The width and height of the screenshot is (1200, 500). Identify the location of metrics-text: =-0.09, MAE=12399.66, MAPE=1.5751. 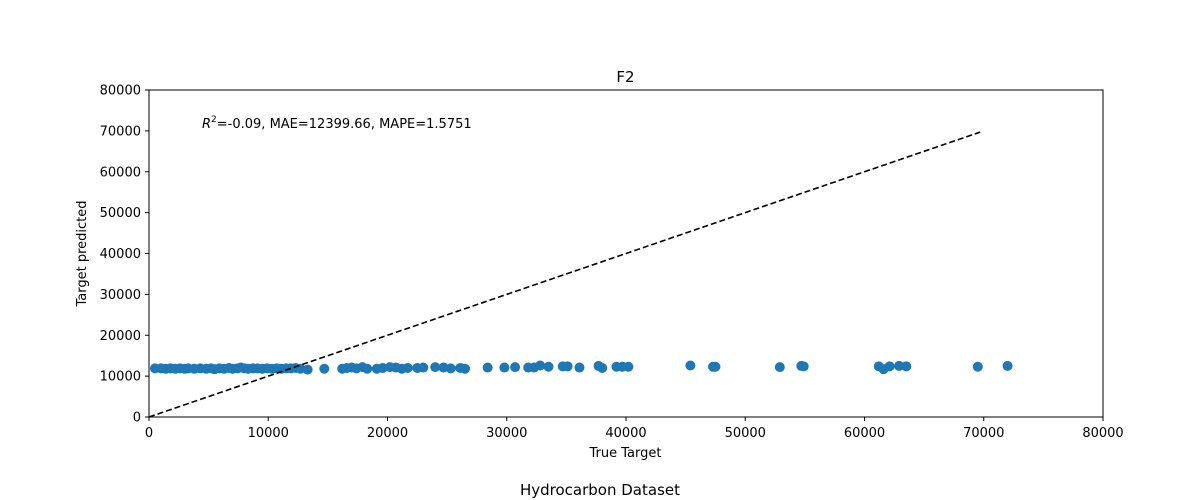
(344, 124).